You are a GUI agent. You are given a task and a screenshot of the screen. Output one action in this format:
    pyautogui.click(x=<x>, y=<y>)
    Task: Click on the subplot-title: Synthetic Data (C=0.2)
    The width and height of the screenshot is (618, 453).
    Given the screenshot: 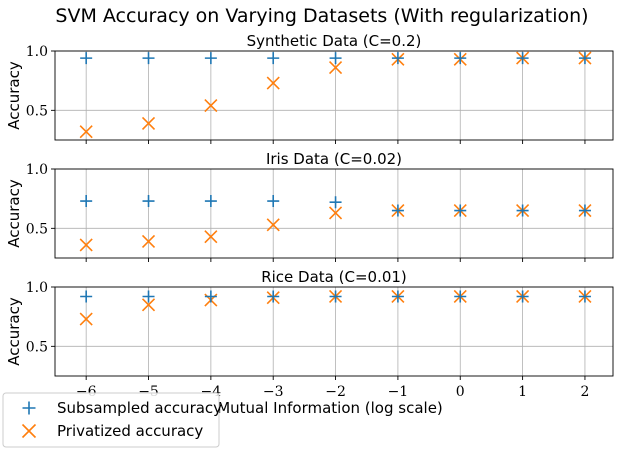 What is the action you would take?
    pyautogui.click(x=334, y=41)
    